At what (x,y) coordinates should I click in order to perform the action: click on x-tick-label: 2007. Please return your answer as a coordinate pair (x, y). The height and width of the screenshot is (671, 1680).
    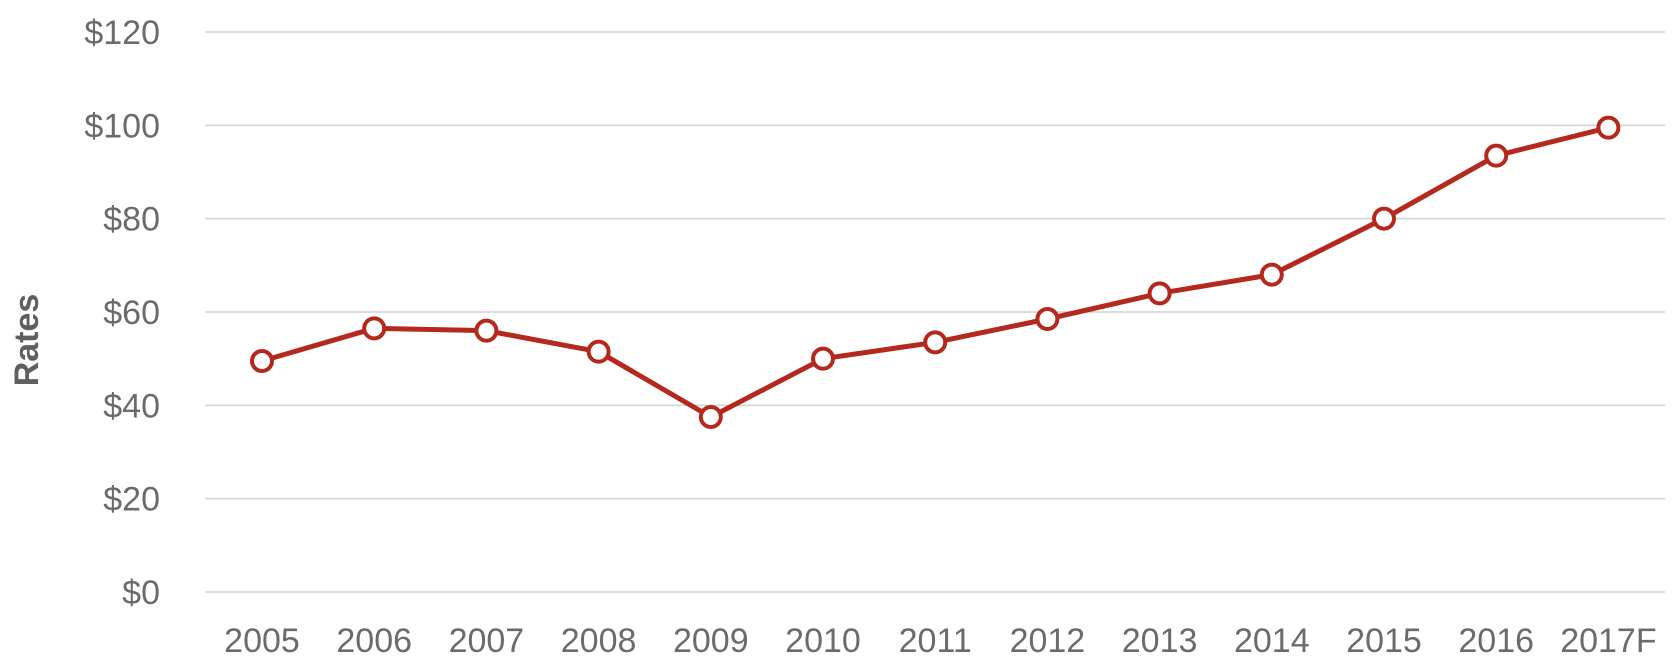
    Looking at the image, I should click on (487, 641).